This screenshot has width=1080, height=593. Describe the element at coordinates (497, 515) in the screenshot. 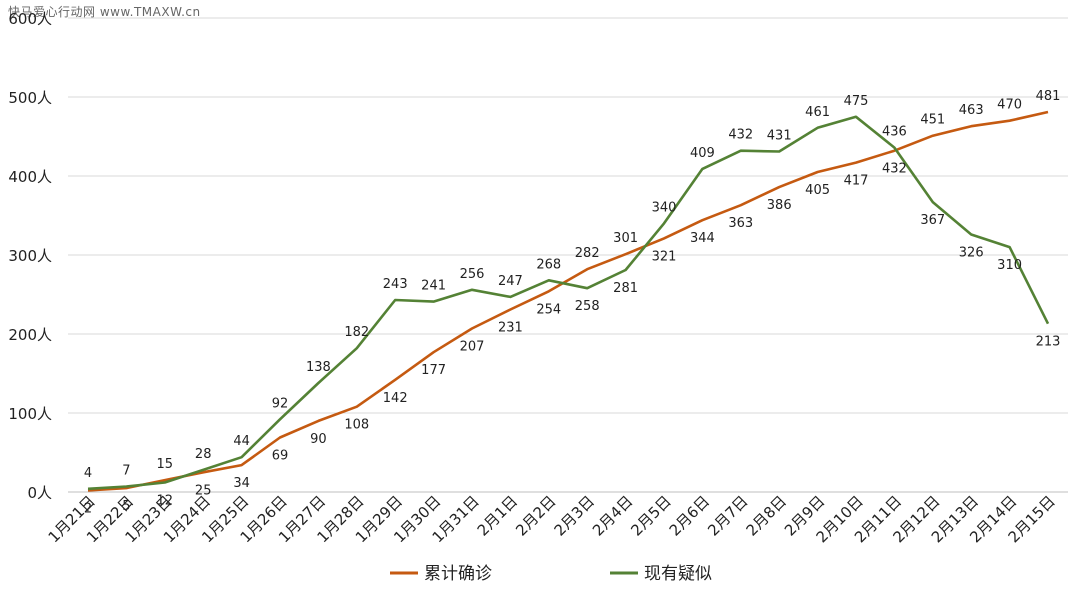

I see `x-tick-label: 2月1日` at that location.